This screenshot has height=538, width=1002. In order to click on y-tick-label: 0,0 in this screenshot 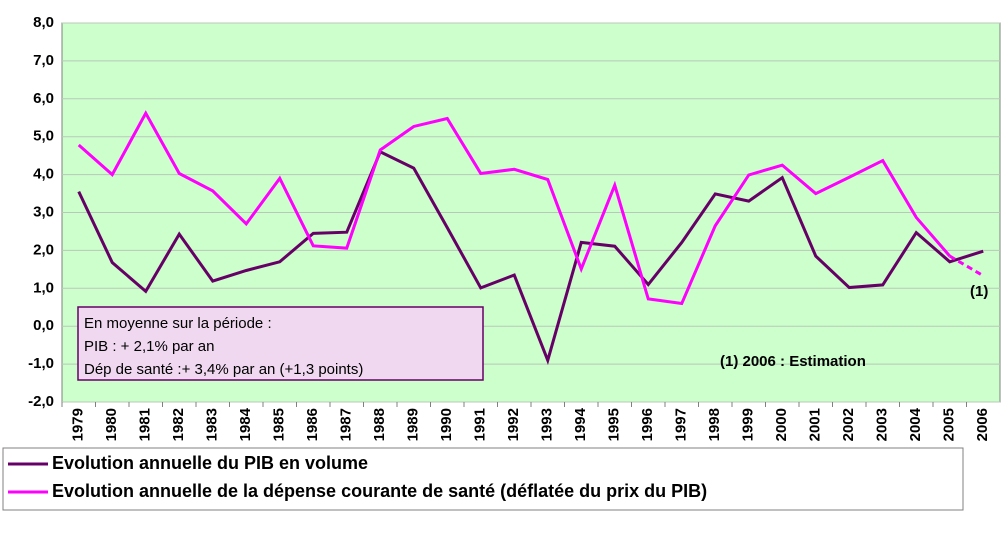, I will do `click(43, 325)`.